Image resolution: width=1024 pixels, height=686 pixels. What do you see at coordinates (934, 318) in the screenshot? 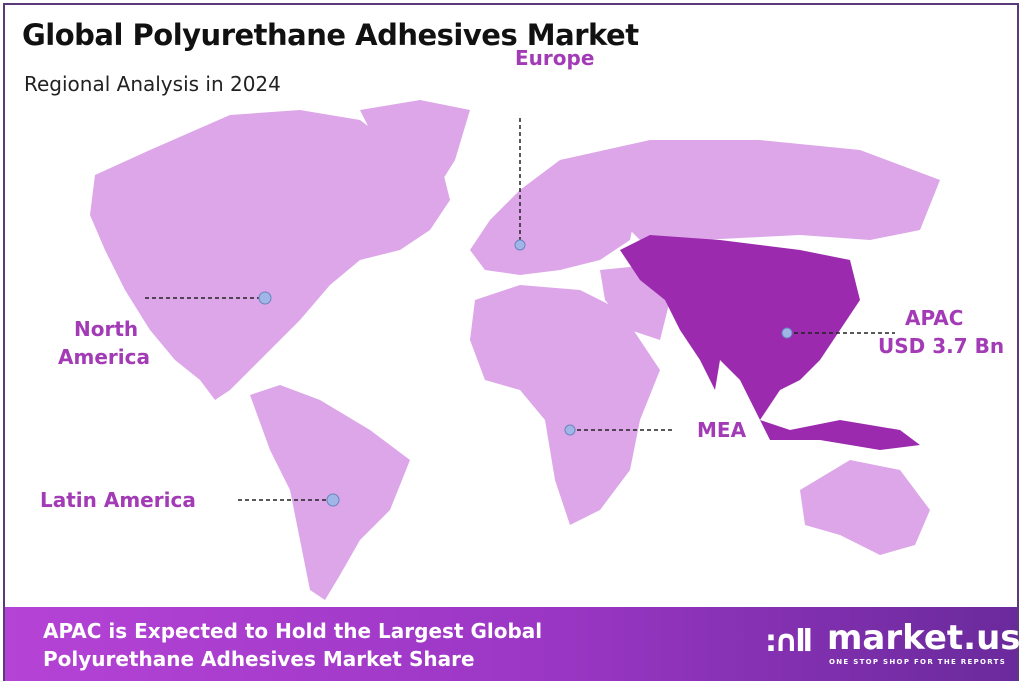
I see `apac-label: APAC` at bounding box center [934, 318].